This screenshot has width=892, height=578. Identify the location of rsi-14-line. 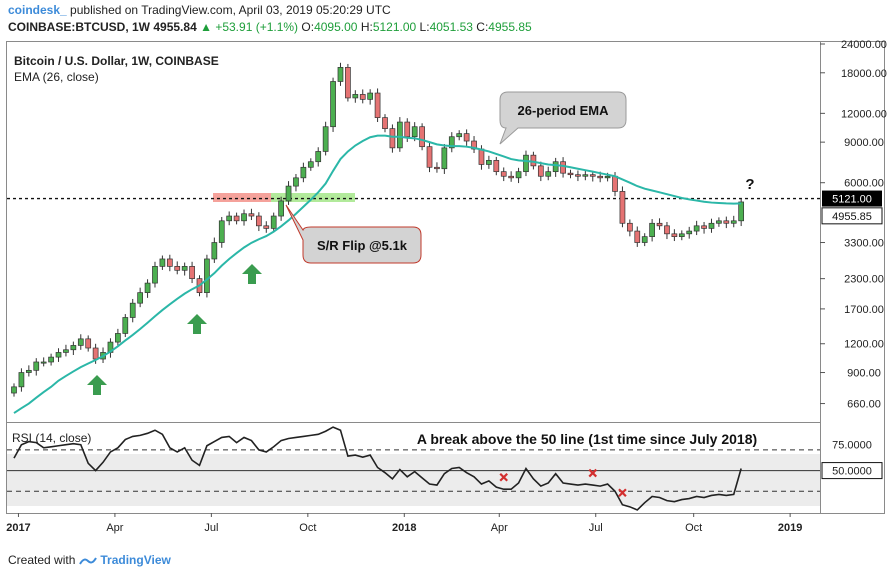
(377, 468).